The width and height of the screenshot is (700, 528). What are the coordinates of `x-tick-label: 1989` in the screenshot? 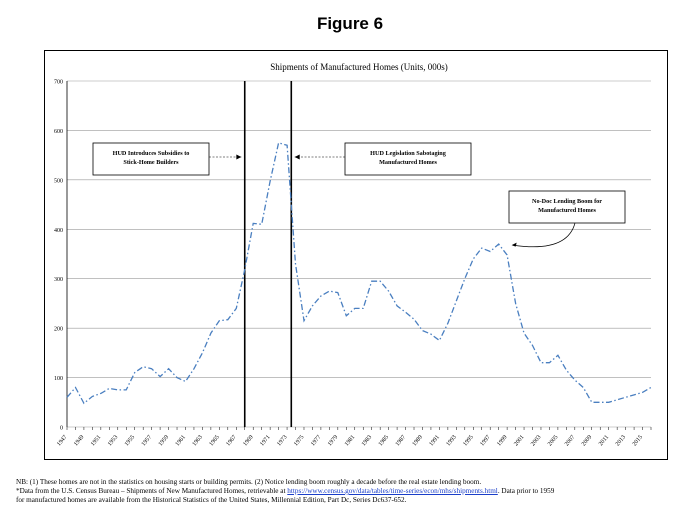 It's located at (418, 440).